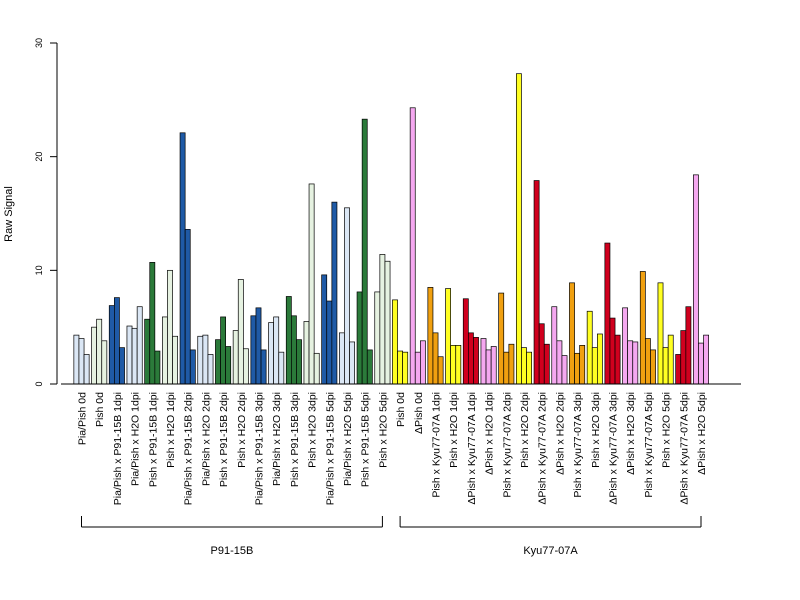 The width and height of the screenshot is (800, 600). Describe the element at coordinates (39, 157) in the screenshot. I see `y-tick-label: 20` at that location.